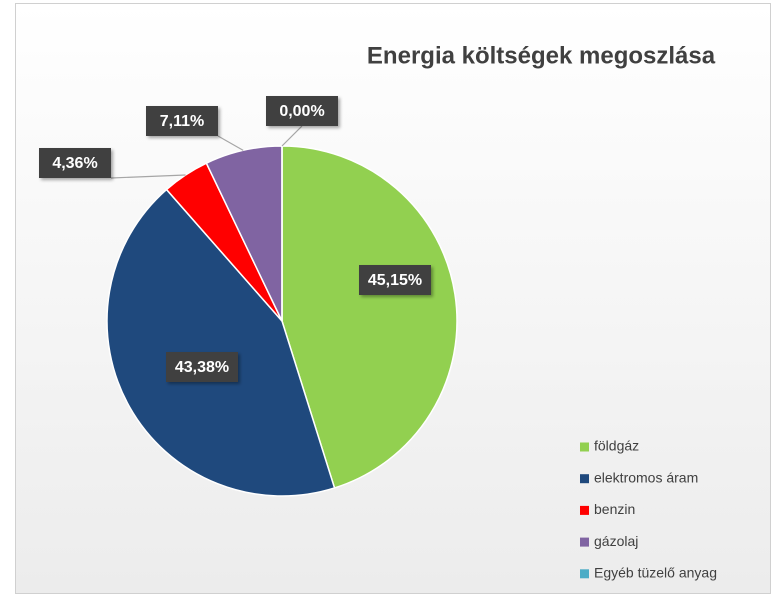  What do you see at coordinates (616, 541) in the screenshot?
I see `legend-label: gázolaj` at bounding box center [616, 541].